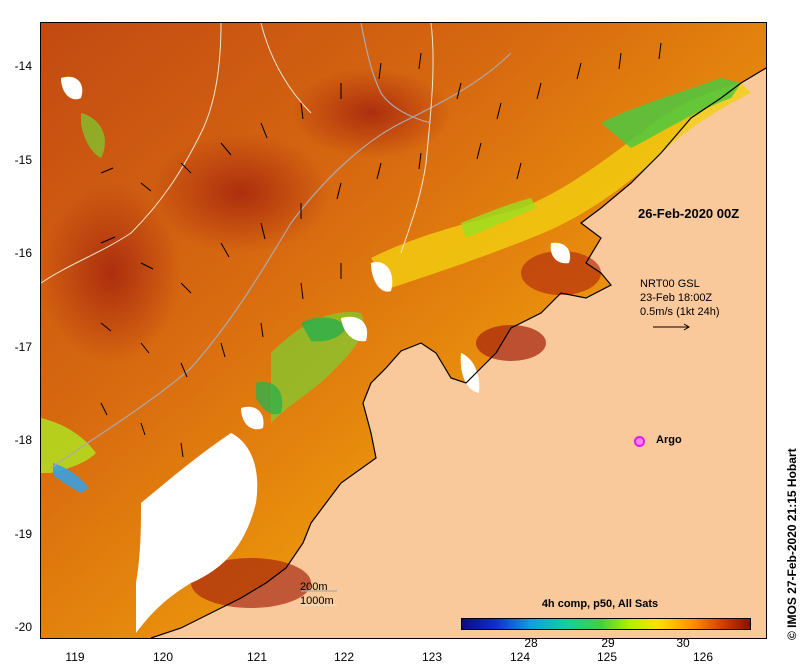  What do you see at coordinates (75, 657) in the screenshot?
I see `x-axis-label: 119` at bounding box center [75, 657].